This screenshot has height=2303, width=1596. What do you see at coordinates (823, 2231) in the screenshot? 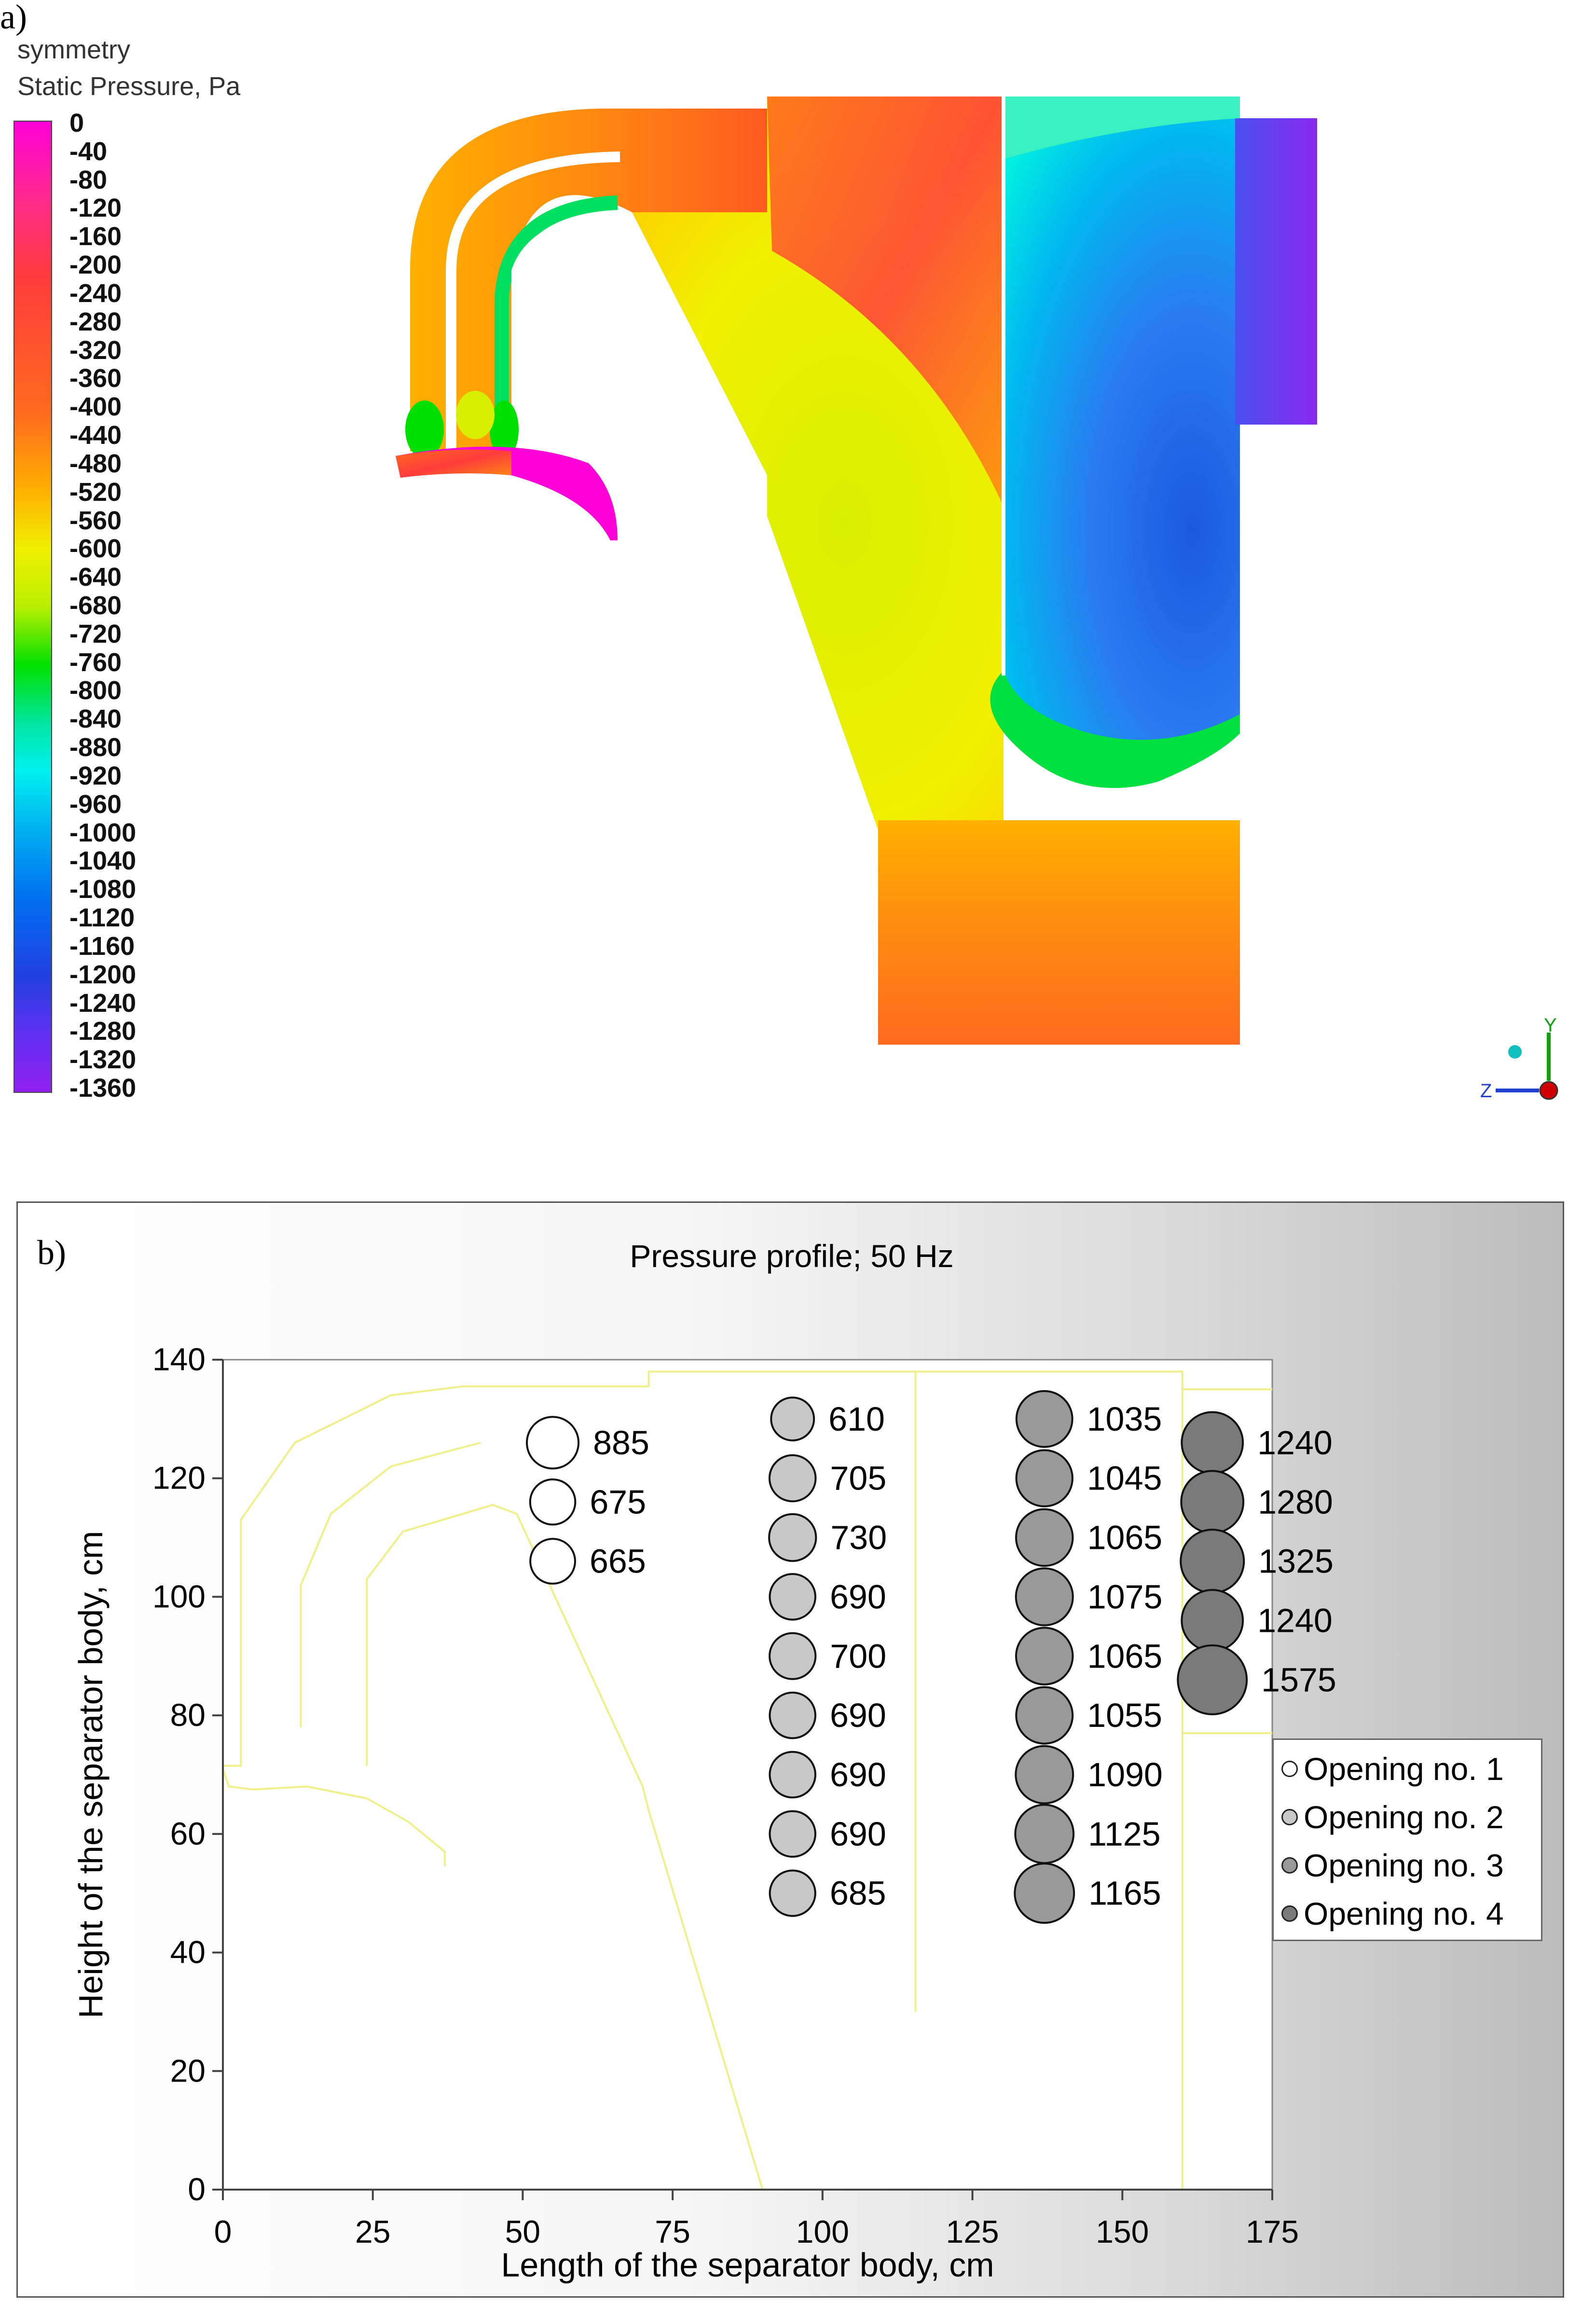
I see `x-tick-label: 100` at bounding box center [823, 2231].